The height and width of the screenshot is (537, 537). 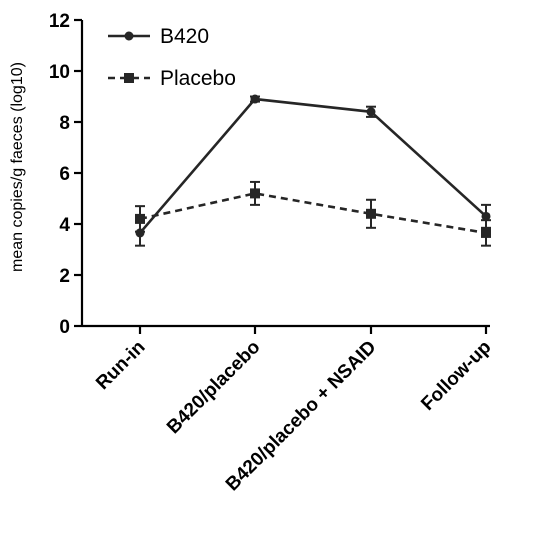 I want to click on x-tick-label: B420/placebo, so click(x=213, y=387).